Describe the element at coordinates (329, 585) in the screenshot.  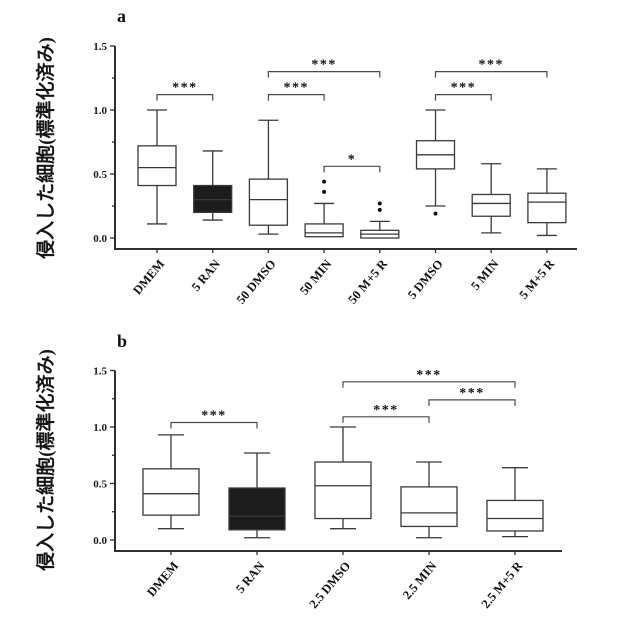
I see `x-category-label: 2.5 DMSO` at that location.